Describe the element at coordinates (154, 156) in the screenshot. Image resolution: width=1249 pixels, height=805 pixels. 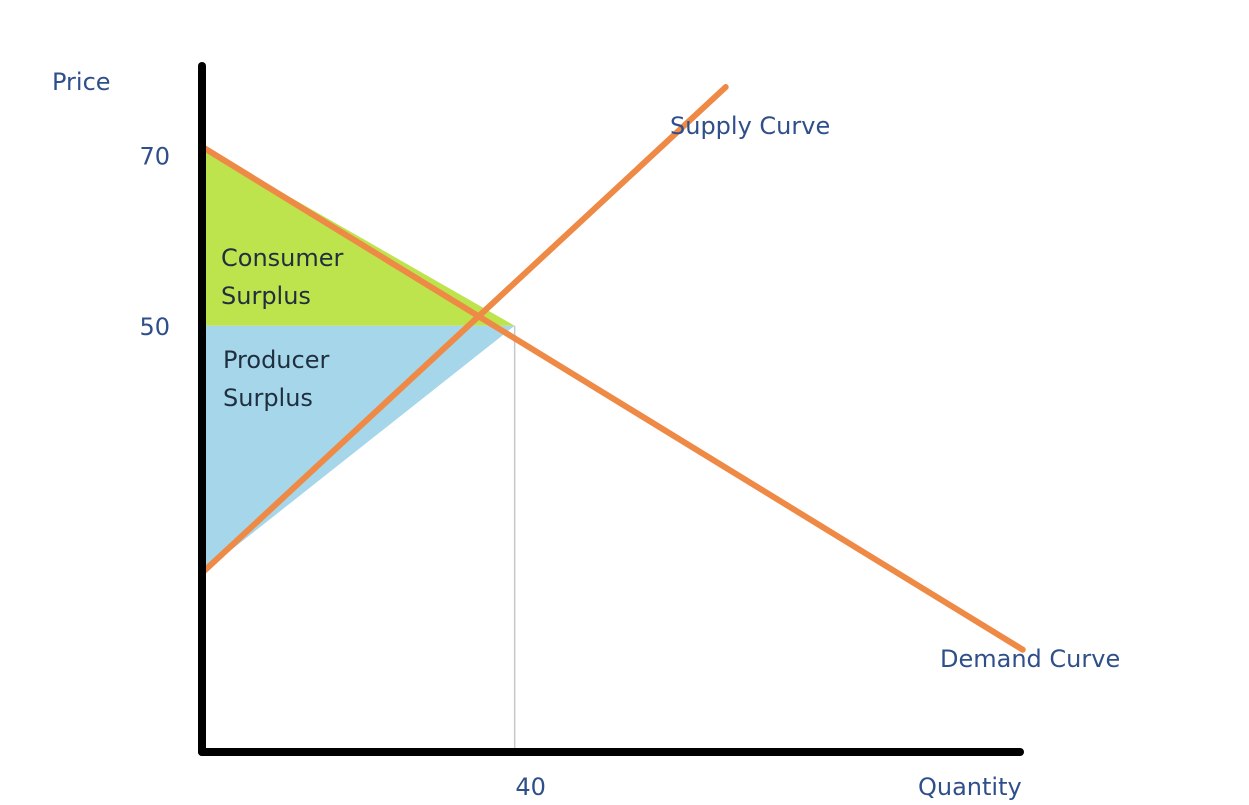
I see `y-tick-label: 70` at that location.